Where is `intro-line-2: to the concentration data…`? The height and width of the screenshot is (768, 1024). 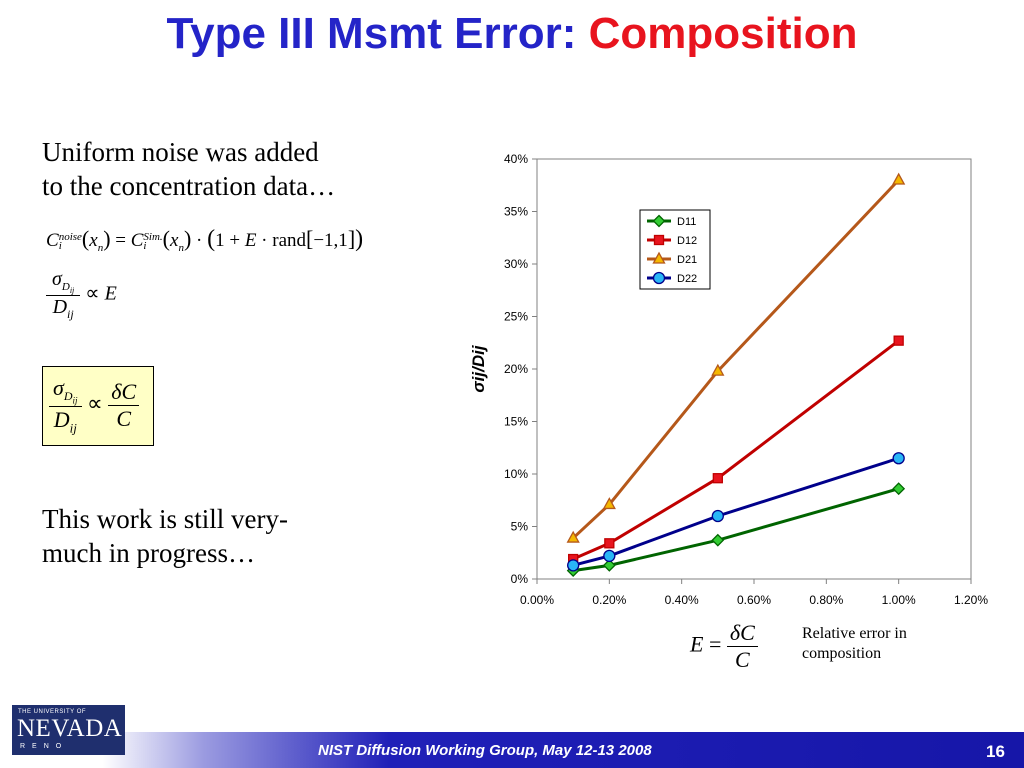 intro-line-2: to the concentration data… is located at coordinates (189, 186).